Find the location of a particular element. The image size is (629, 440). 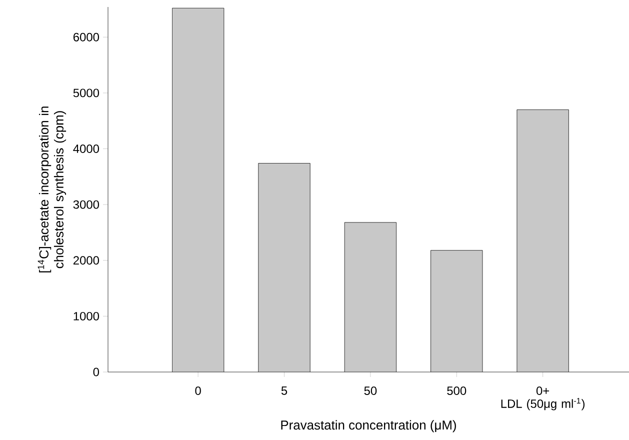

y-tick-label: 1000 is located at coordinates (87, 316).